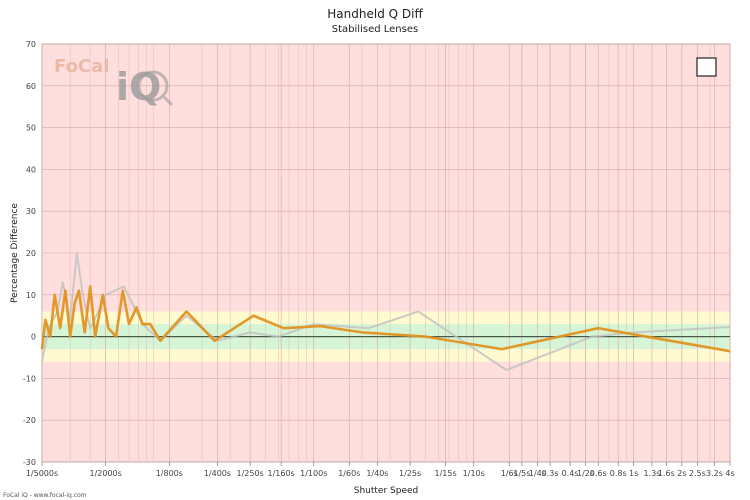 Image resolution: width=750 pixels, height=500 pixels. Describe the element at coordinates (714, 473) in the screenshot. I see `x-tick-label: 3.2s` at that location.